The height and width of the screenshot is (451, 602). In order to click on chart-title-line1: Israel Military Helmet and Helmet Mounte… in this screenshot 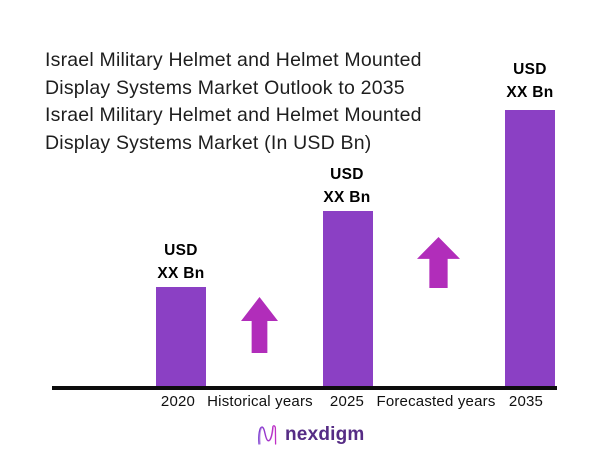, I will do `click(233, 60)`.